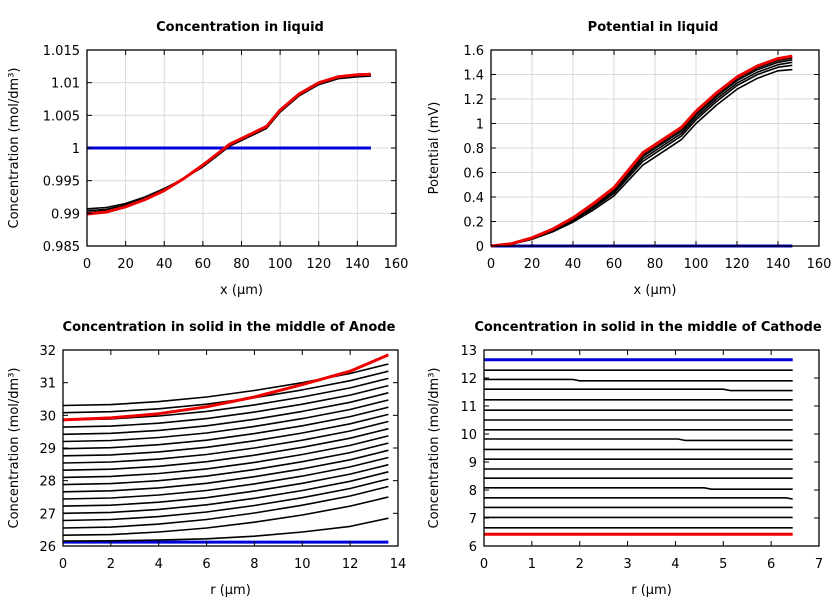 The image size is (840, 600). What do you see at coordinates (302, 564) in the screenshot?
I see `x-tick-label: 10` at bounding box center [302, 564].